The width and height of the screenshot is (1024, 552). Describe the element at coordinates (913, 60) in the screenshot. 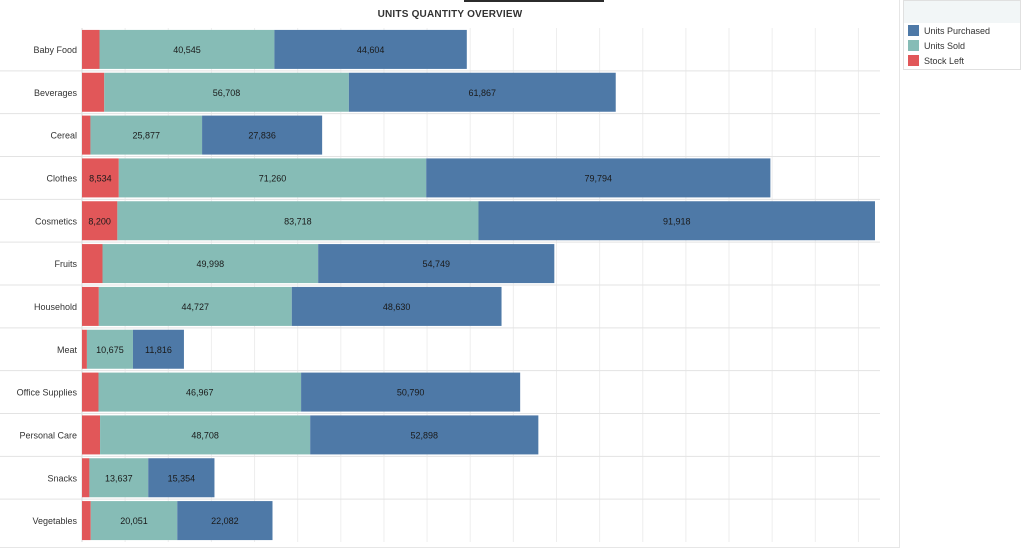

I see `legend-swatch-stock-left` at that location.